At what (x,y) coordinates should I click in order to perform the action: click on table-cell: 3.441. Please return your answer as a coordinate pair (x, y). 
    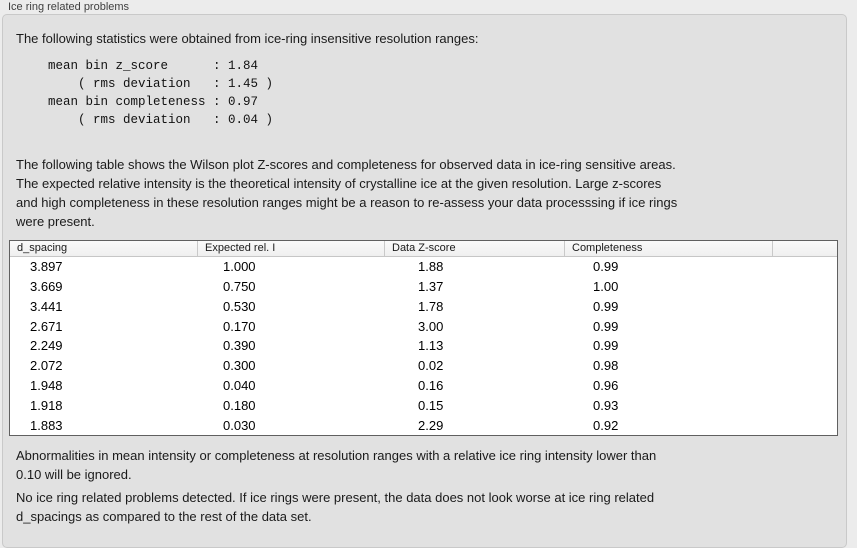
    Looking at the image, I should click on (46, 306).